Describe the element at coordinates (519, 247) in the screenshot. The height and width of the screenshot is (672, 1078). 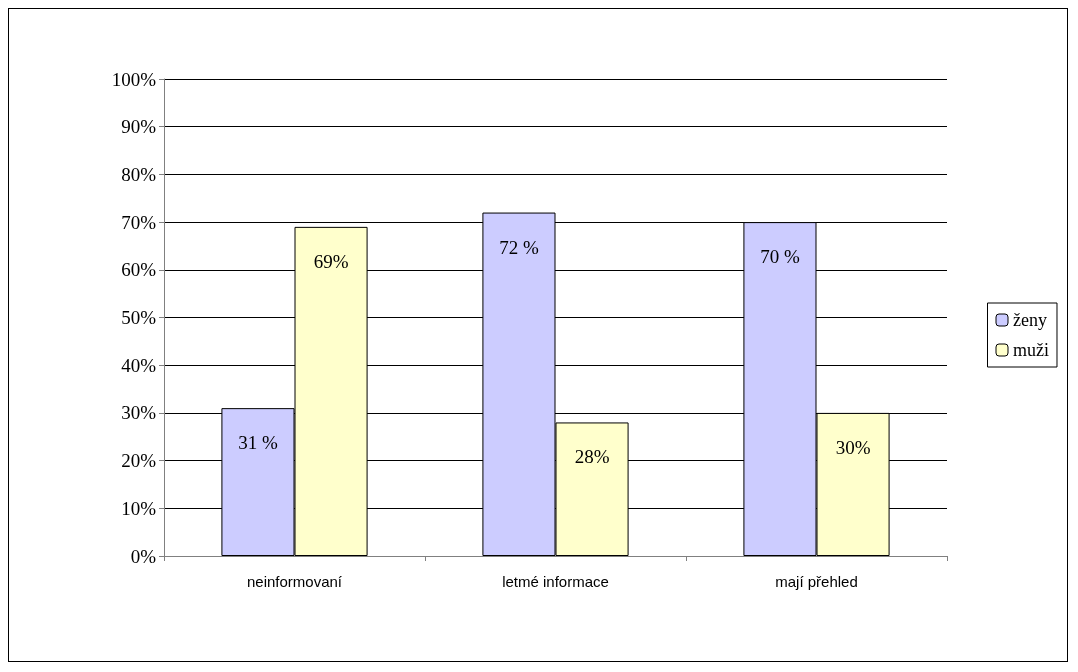
I see `data-label: 72 %` at that location.